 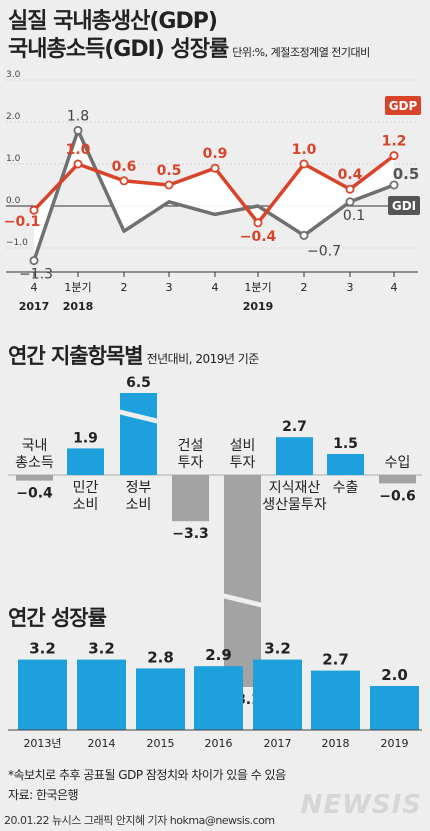 I want to click on year-label: 2017, so click(x=34, y=306).